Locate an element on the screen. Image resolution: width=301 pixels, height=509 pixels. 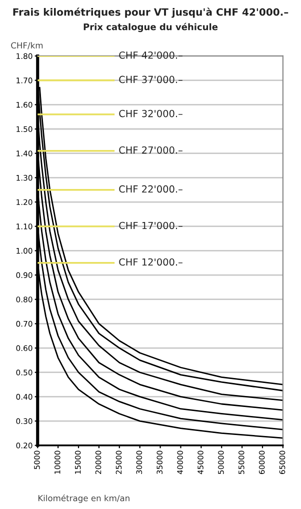
ref-line-label: CHF 17'000.– is located at coordinates (150, 226).